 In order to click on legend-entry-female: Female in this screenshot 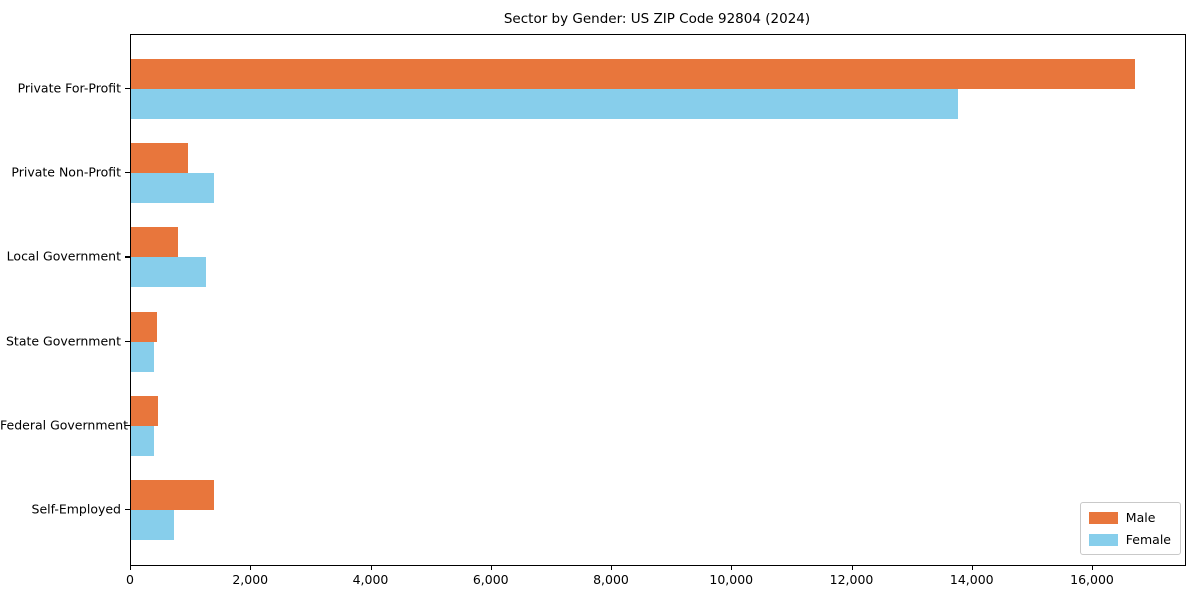, I will do `click(1129, 539)`.